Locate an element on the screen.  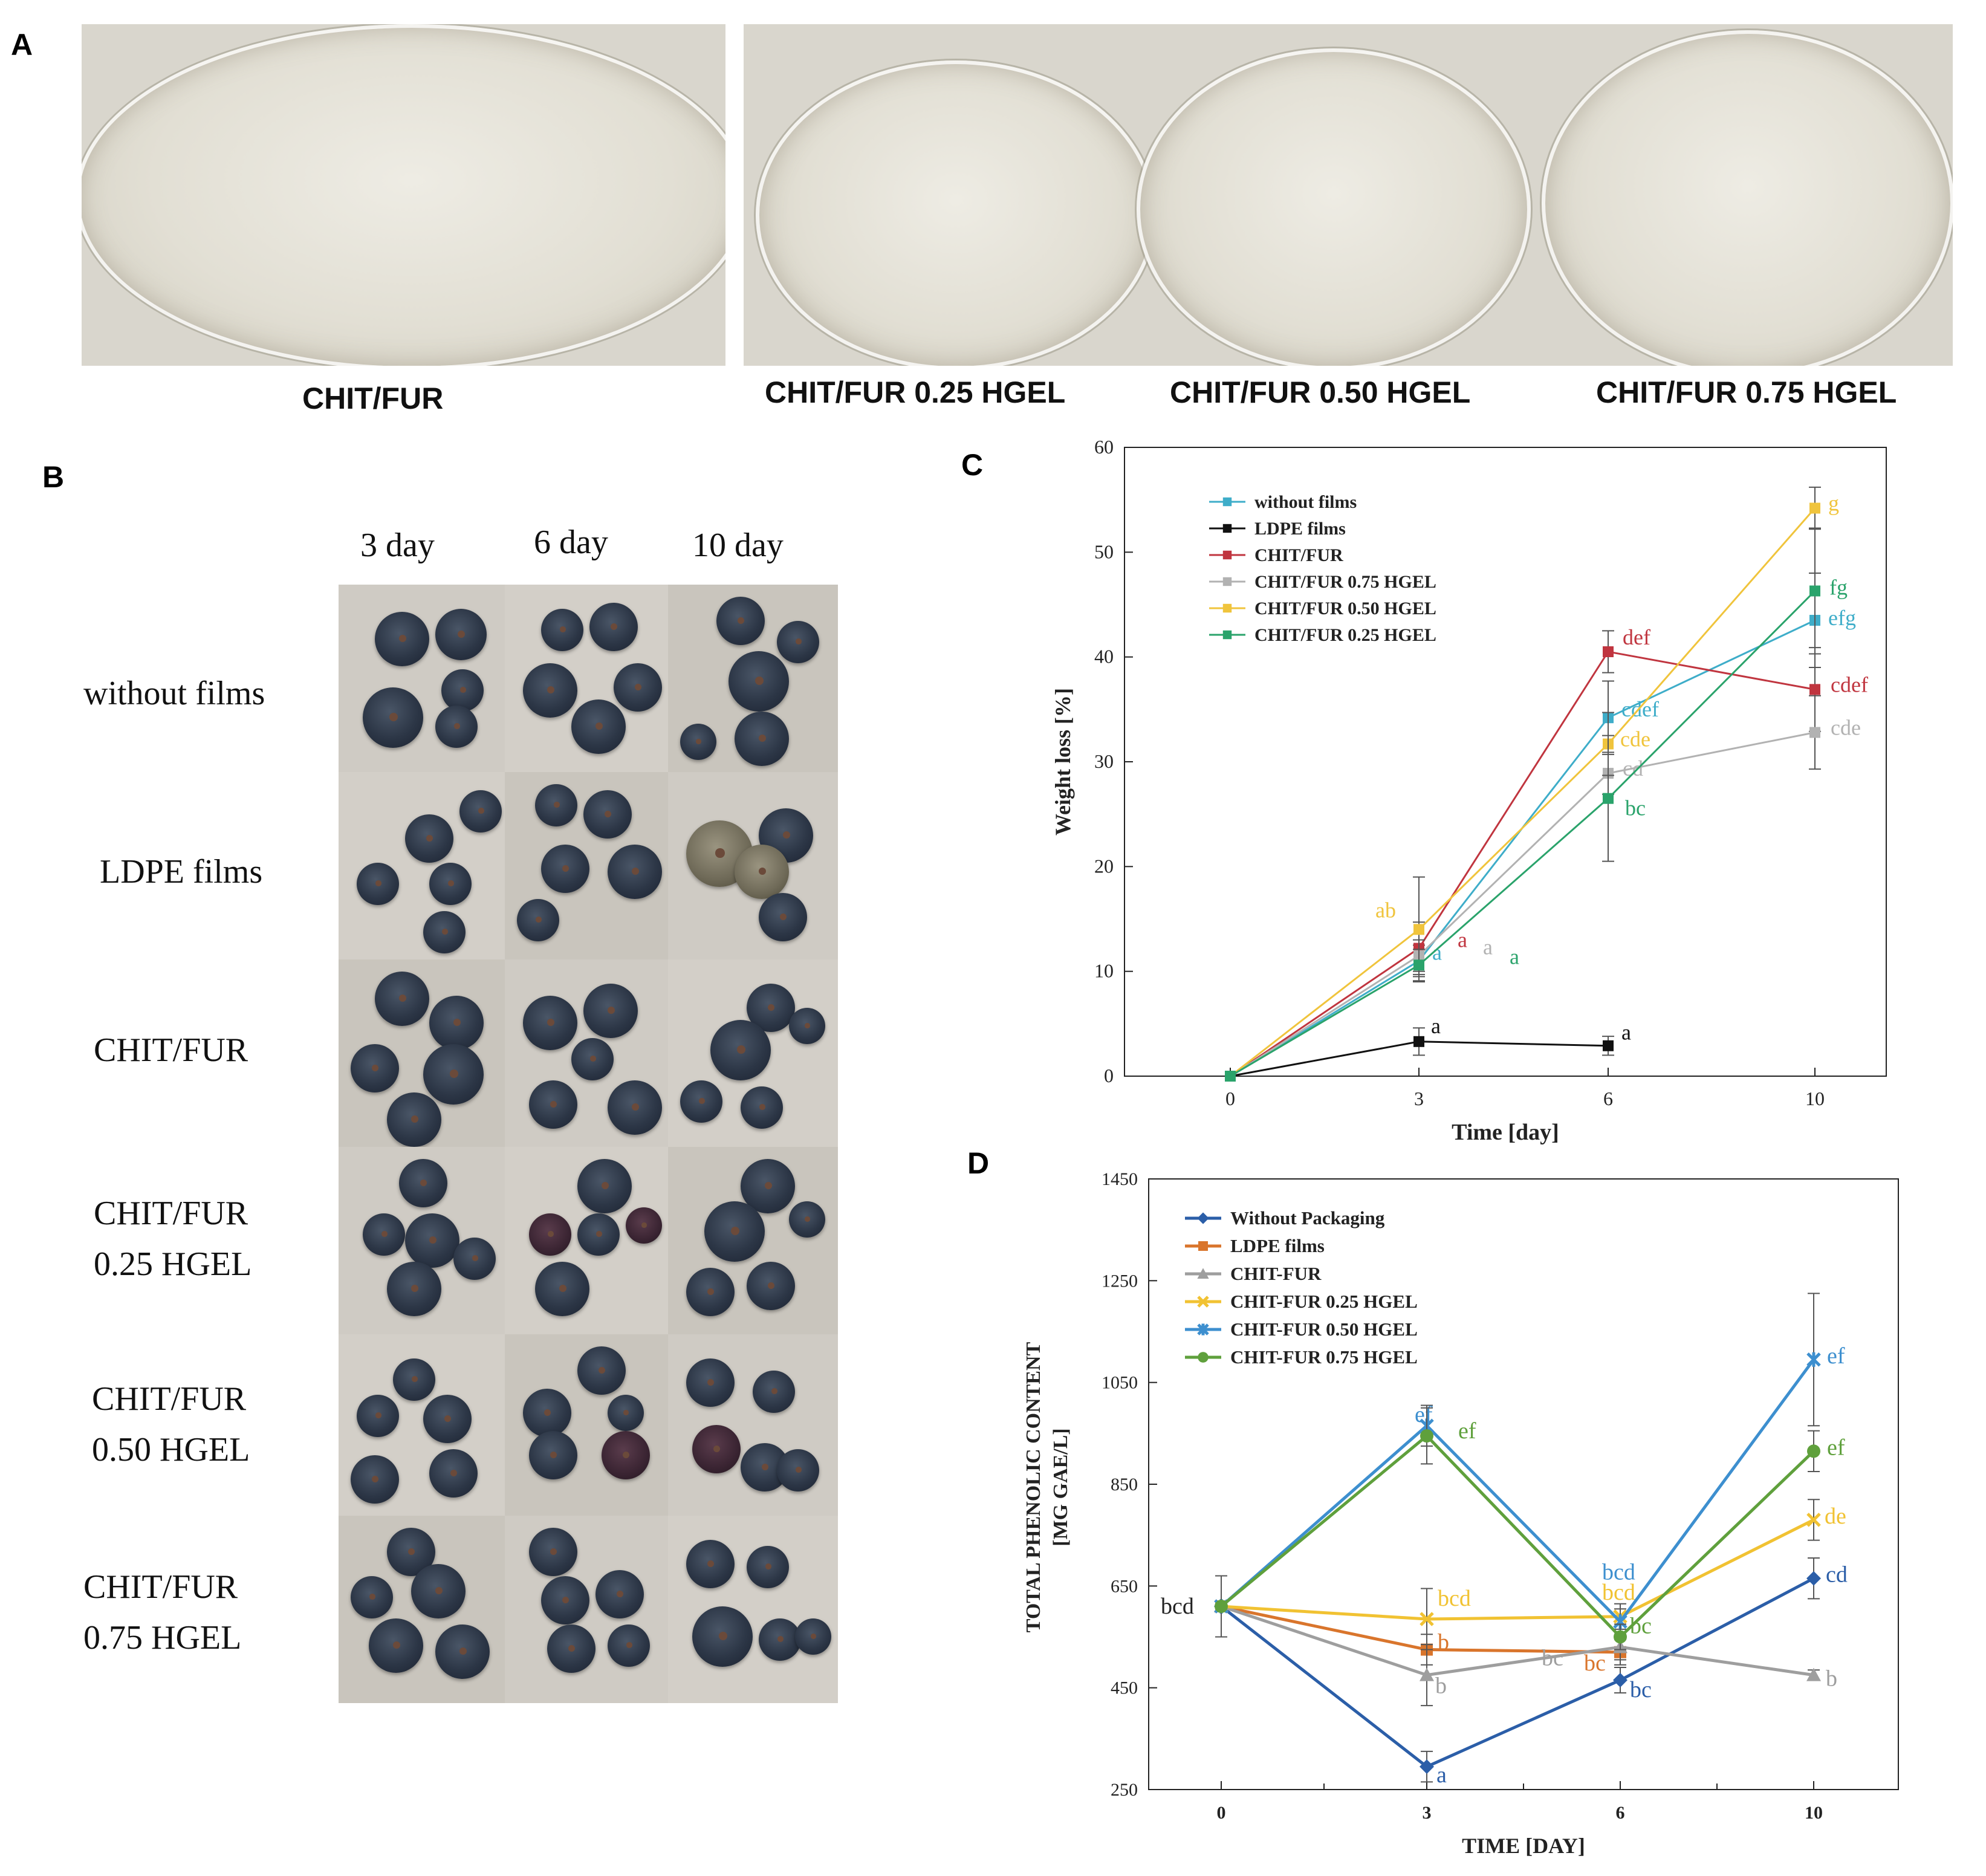
y-axis-label-line1: TOTAL PHENOLIC CONTENT is located at coordinates (1033, 1487).